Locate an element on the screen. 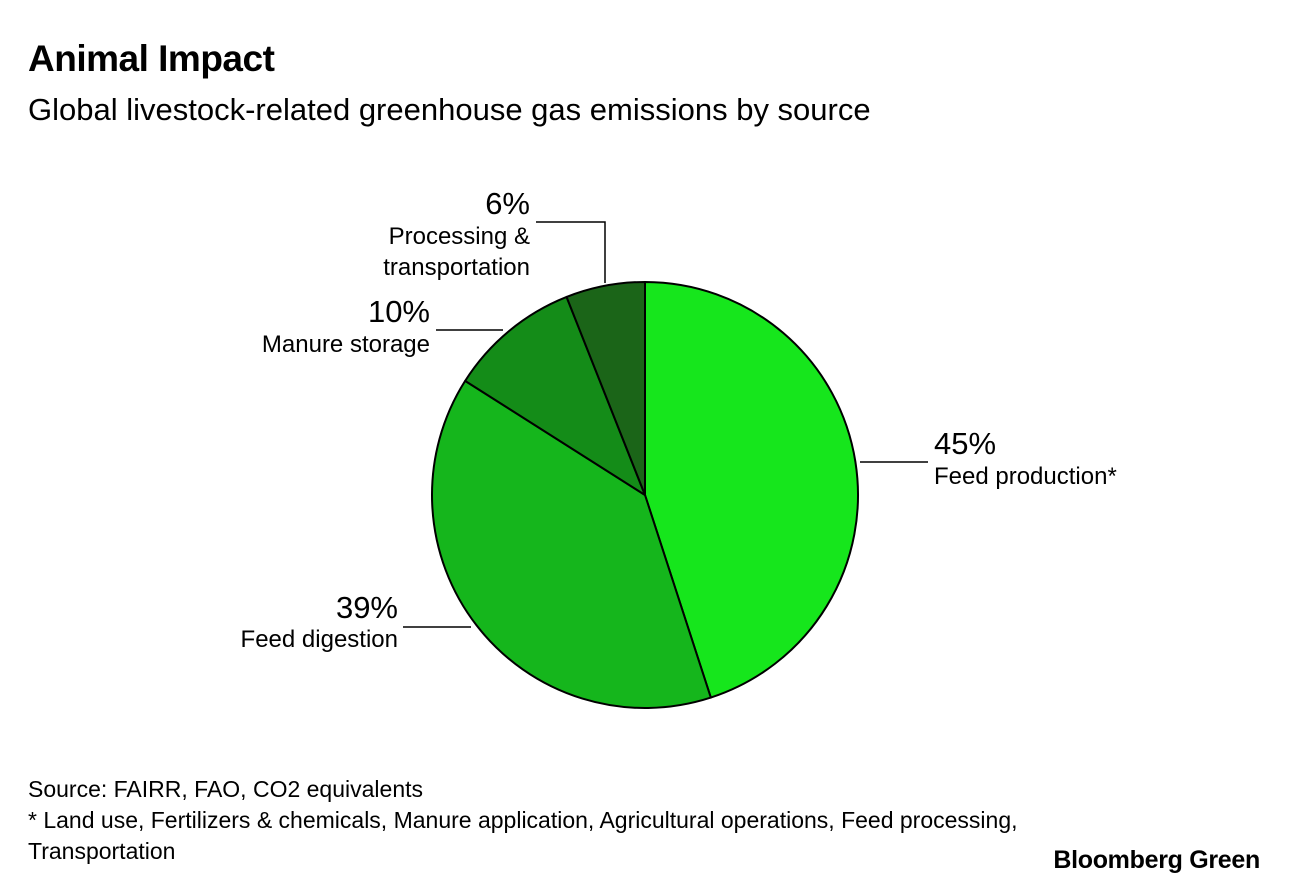 This screenshot has height=888, width=1290. data-label-processing-transportation-percent: 6% is located at coordinates (507, 203).